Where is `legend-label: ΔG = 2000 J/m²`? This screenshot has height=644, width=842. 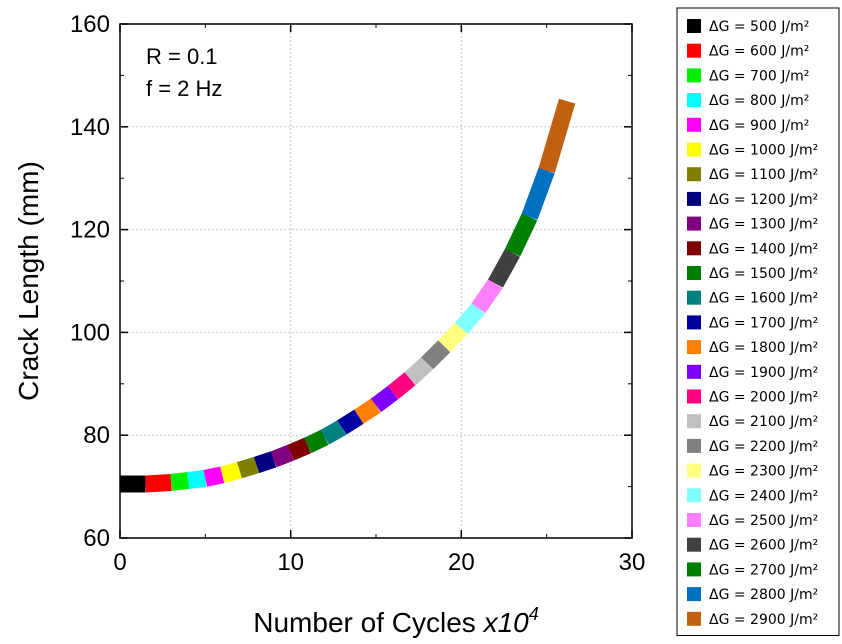
legend-label: ΔG = 2000 J/m² is located at coordinates (763, 398).